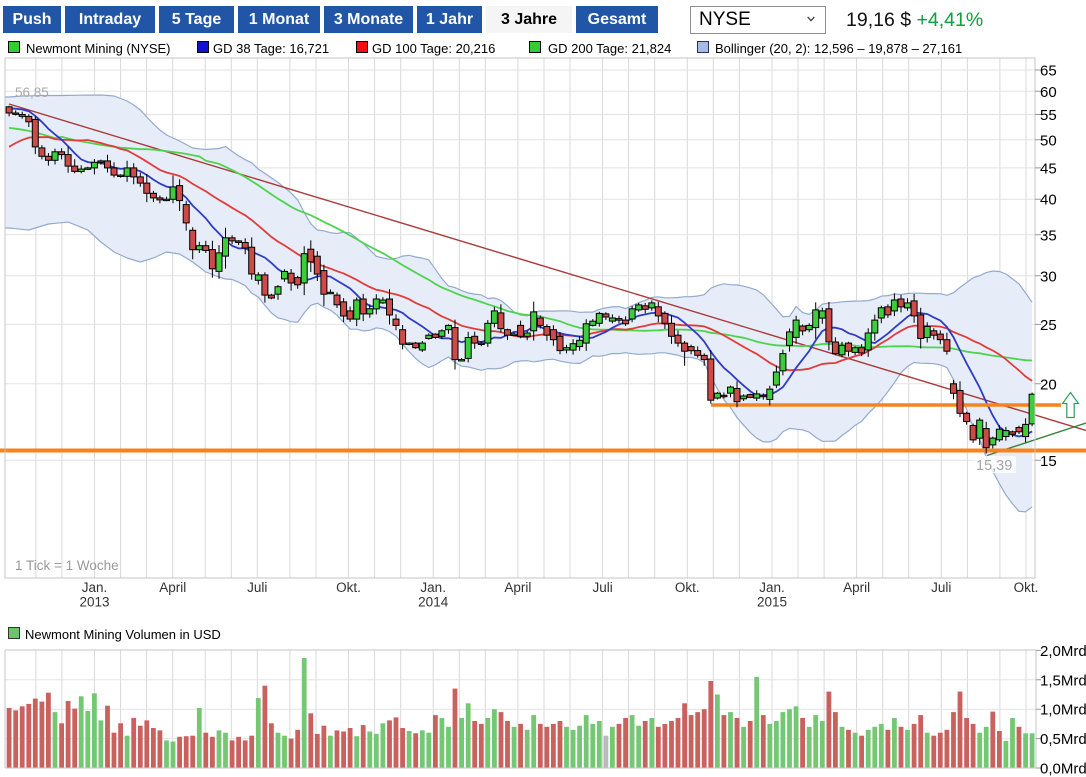 This screenshot has width=1086, height=777. What do you see at coordinates (1048, 276) in the screenshot?
I see `svg-text: 30` at bounding box center [1048, 276].